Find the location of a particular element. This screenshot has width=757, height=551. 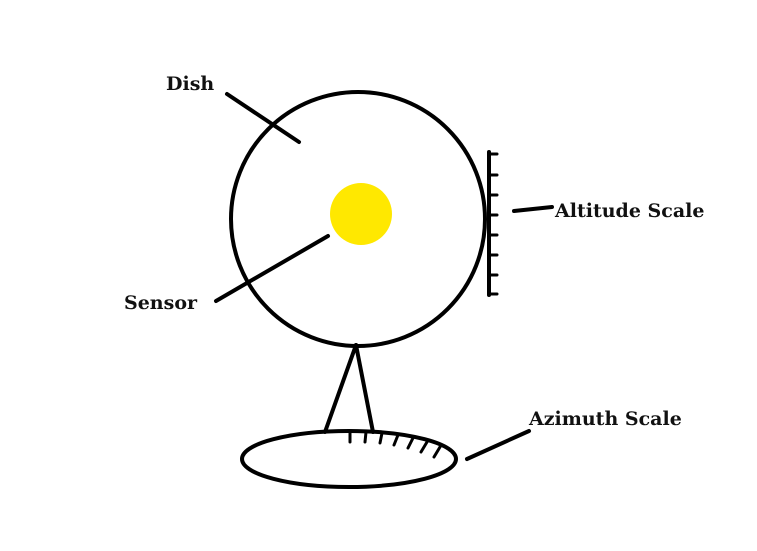

altitude-scale-ticks is located at coordinates (493, 224).